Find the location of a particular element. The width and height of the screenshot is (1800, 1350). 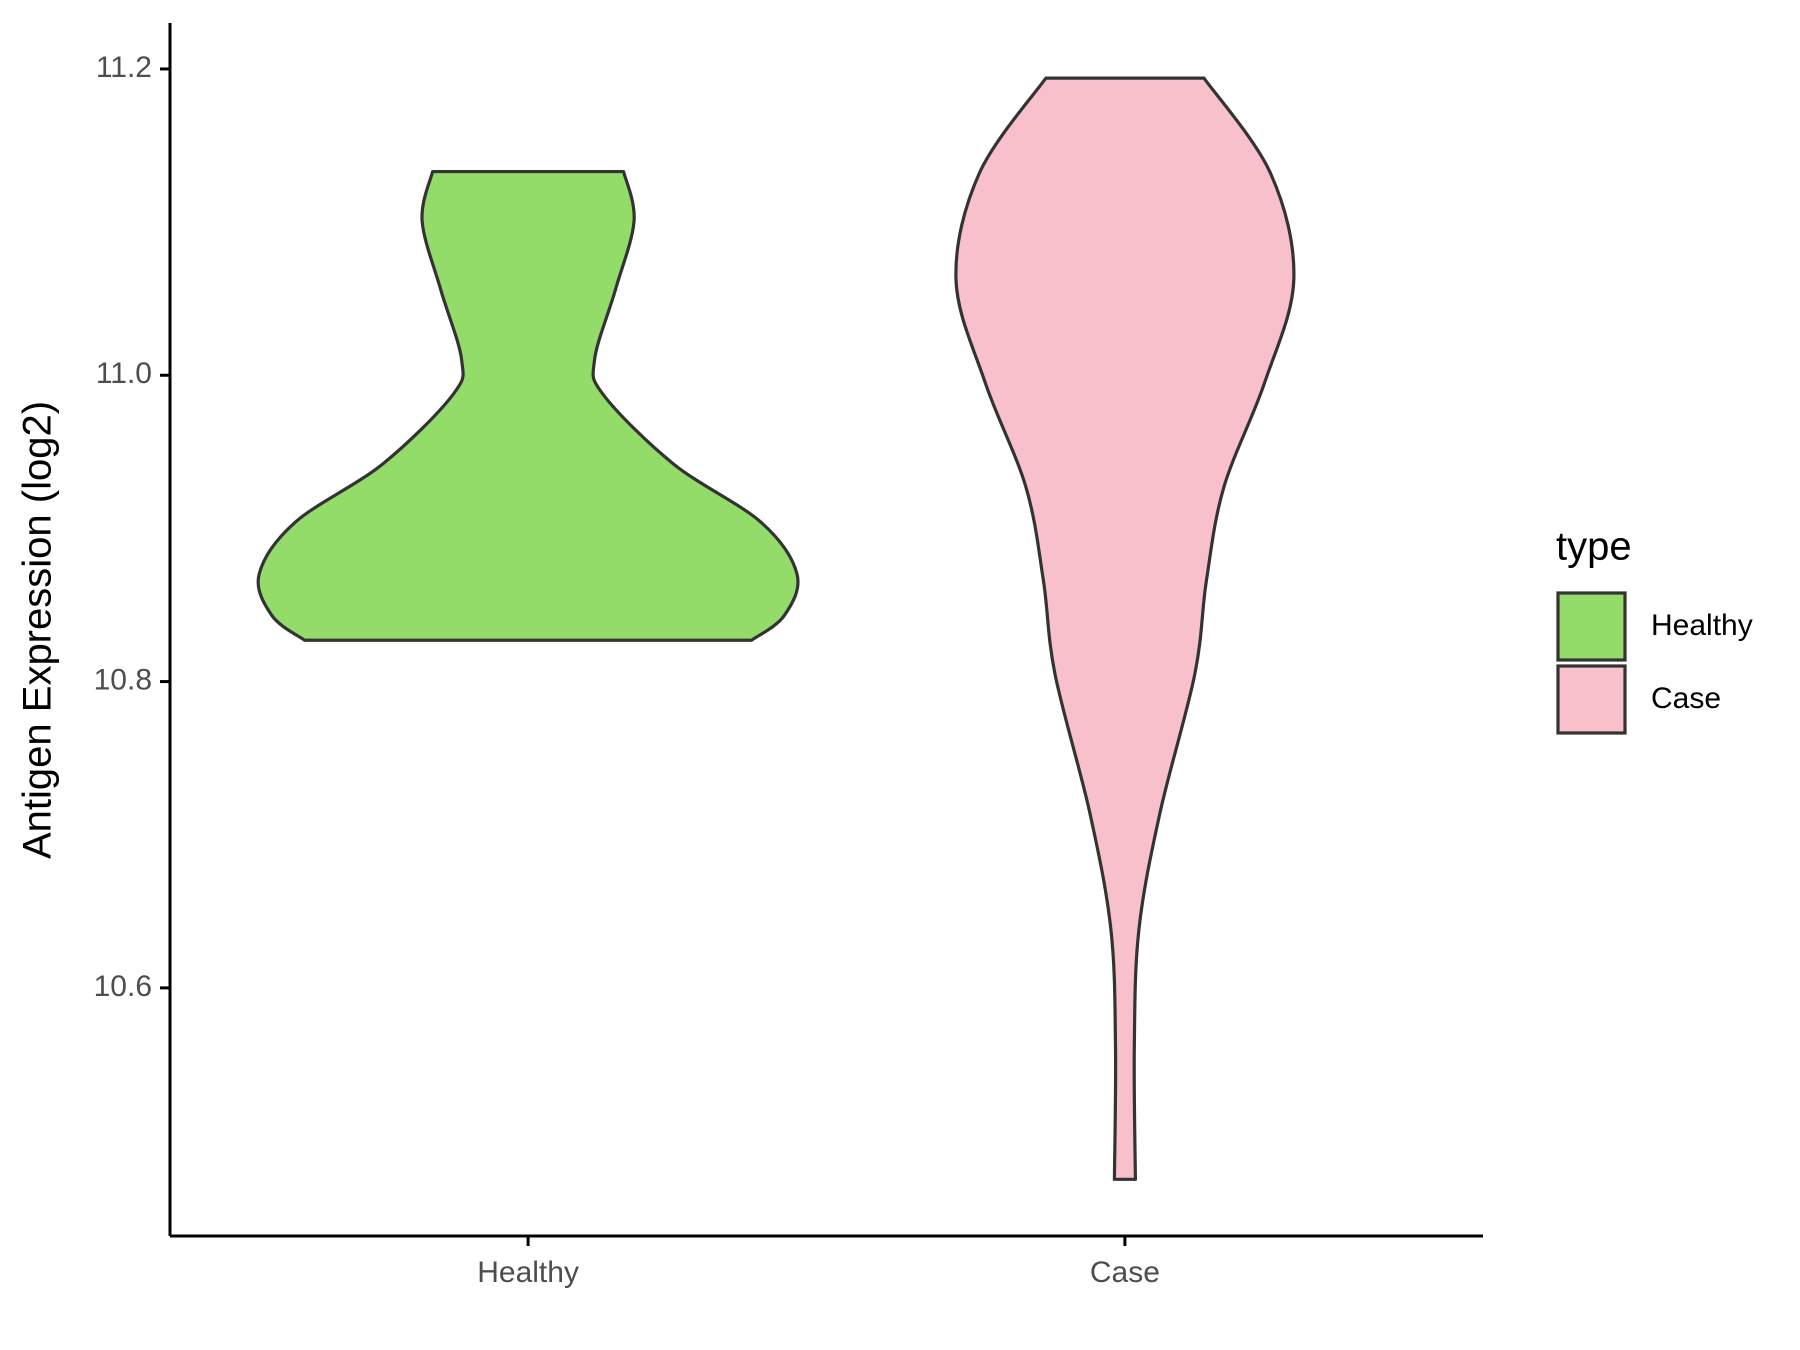

y-axis-title: Antigen Expression (log2) is located at coordinates (38, 630).